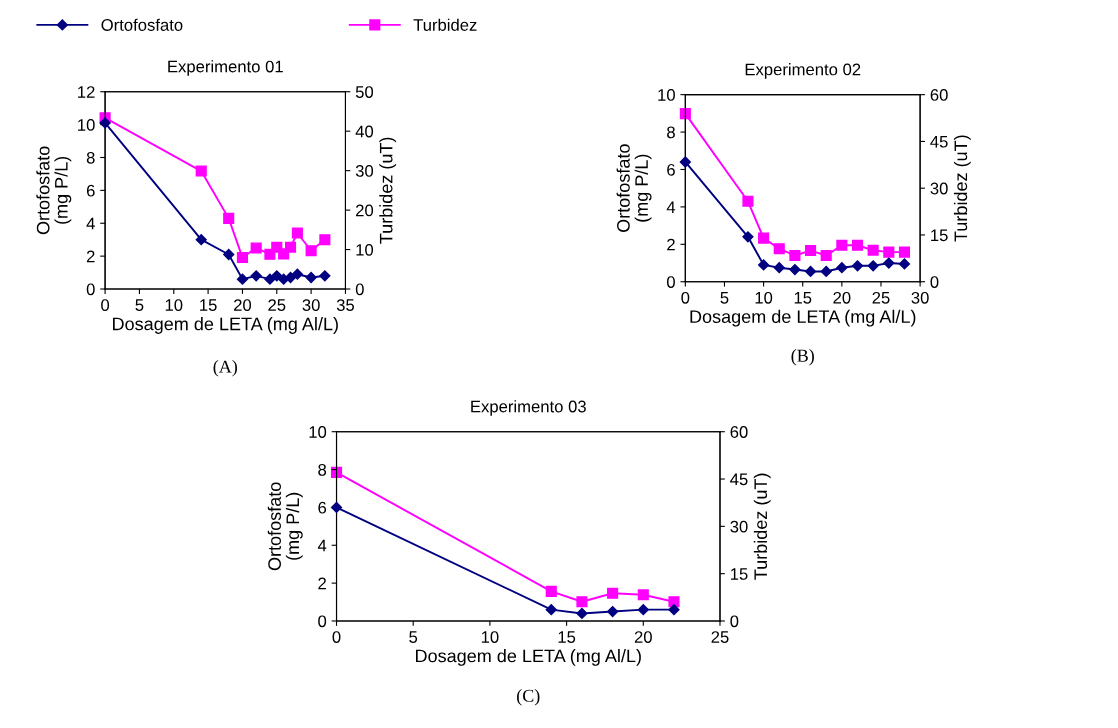  I want to click on x-tick-label: 0, so click(685, 297).